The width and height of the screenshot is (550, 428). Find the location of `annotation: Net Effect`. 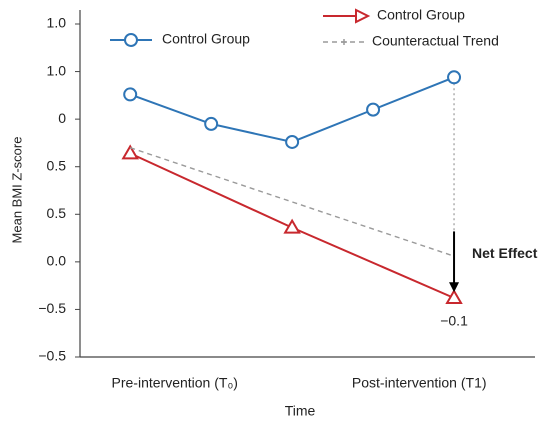

annotation: Net Effect is located at coordinates (505, 253).